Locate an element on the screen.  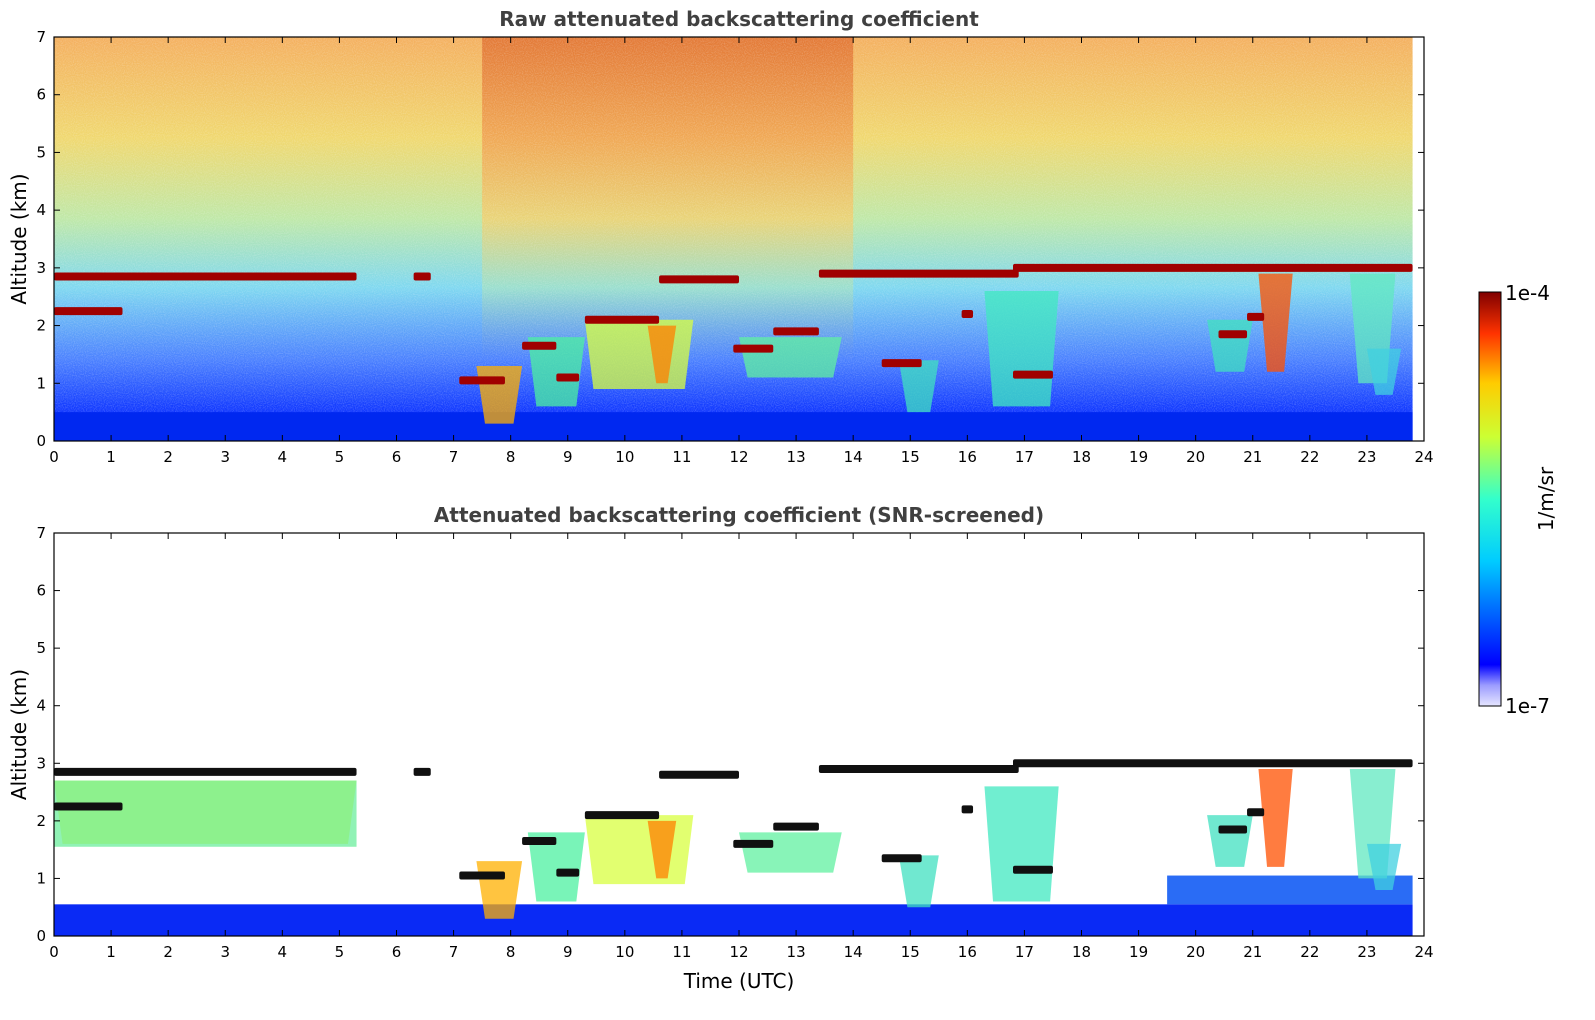
colorbar-gradient is located at coordinates (1490, 499).